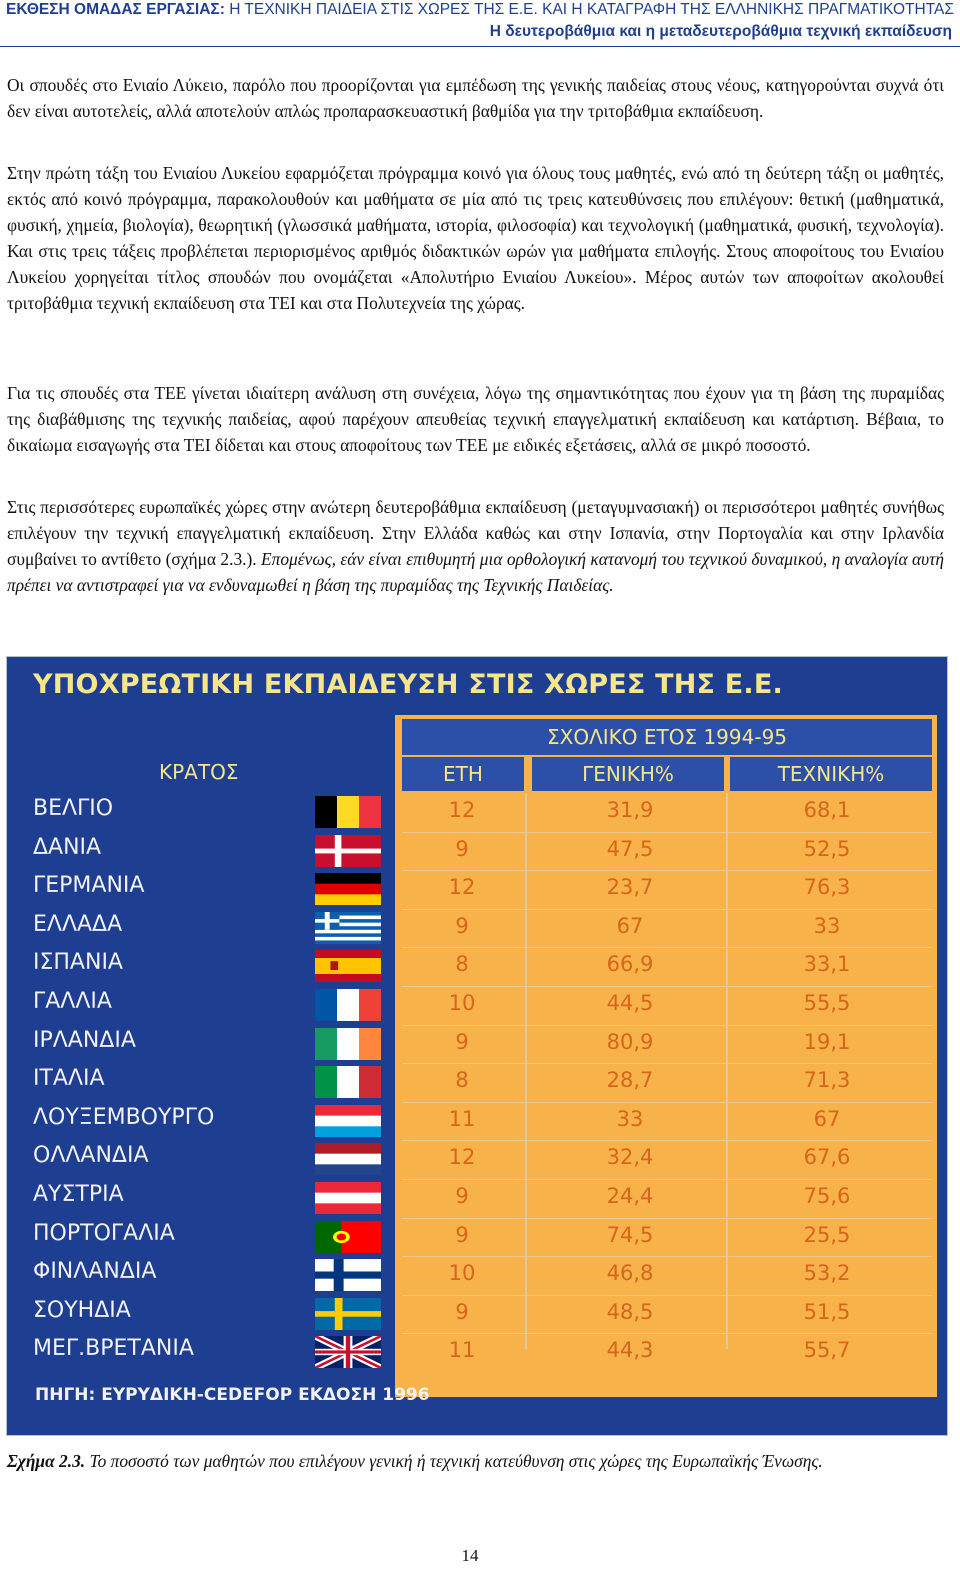  What do you see at coordinates (827, 1273) in the screenshot?
I see `technical-percent-value: 53,2` at bounding box center [827, 1273].